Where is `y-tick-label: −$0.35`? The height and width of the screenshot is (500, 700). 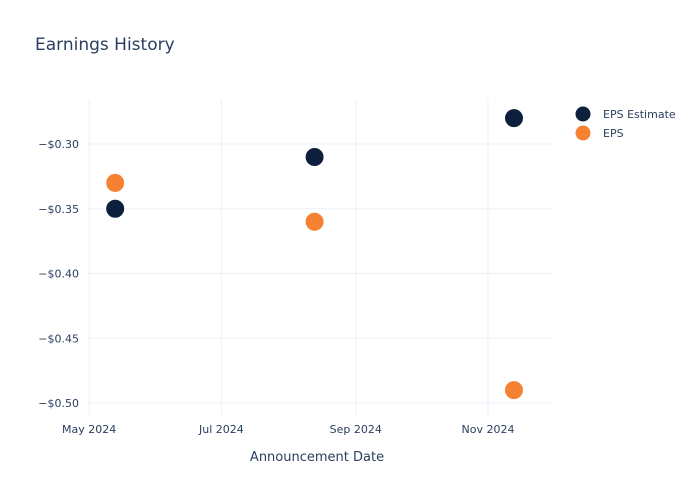 y-tick-label: −$0.35 is located at coordinates (58, 209).